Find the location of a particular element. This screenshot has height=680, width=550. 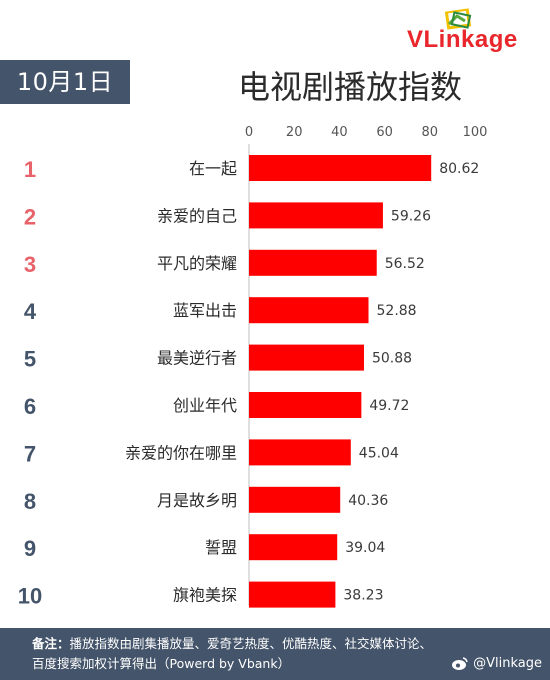

rank-label: 5 is located at coordinates (30, 359).